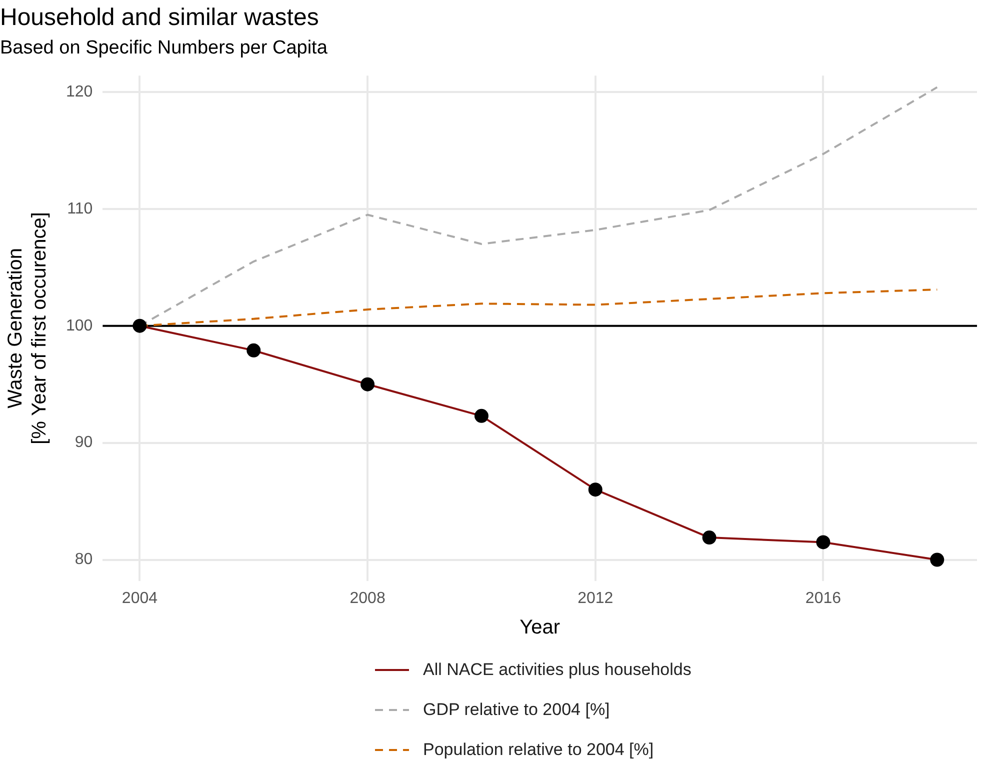 This screenshot has height=767, width=985. What do you see at coordinates (516, 710) in the screenshot?
I see `legend-label: GDP relative to 2004 [%]` at bounding box center [516, 710].